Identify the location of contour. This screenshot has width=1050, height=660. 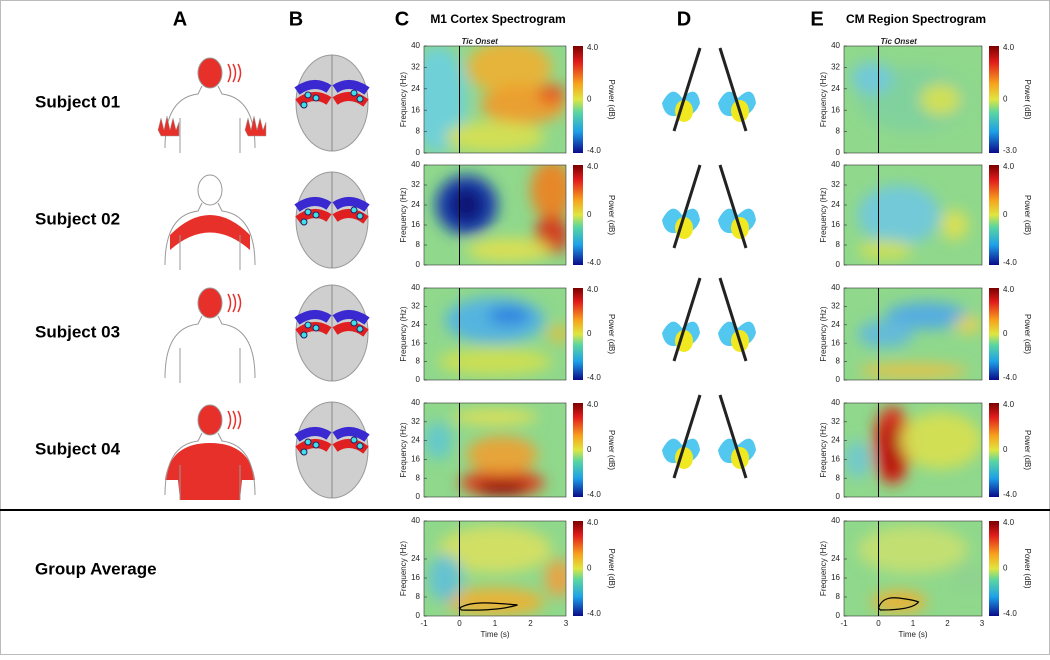
(488, 606).